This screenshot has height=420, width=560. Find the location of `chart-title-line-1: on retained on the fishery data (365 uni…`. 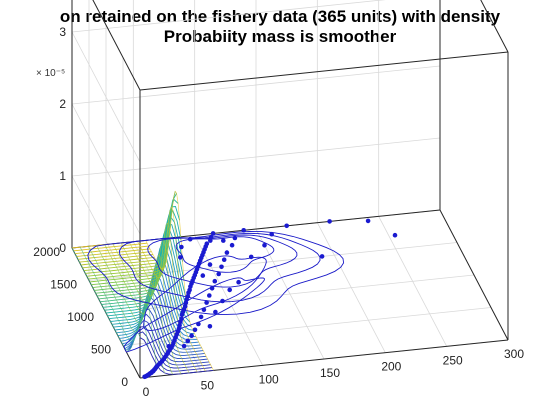

chart-title-line-1: on retained on the fishery data (365 uni… is located at coordinates (280, 16).